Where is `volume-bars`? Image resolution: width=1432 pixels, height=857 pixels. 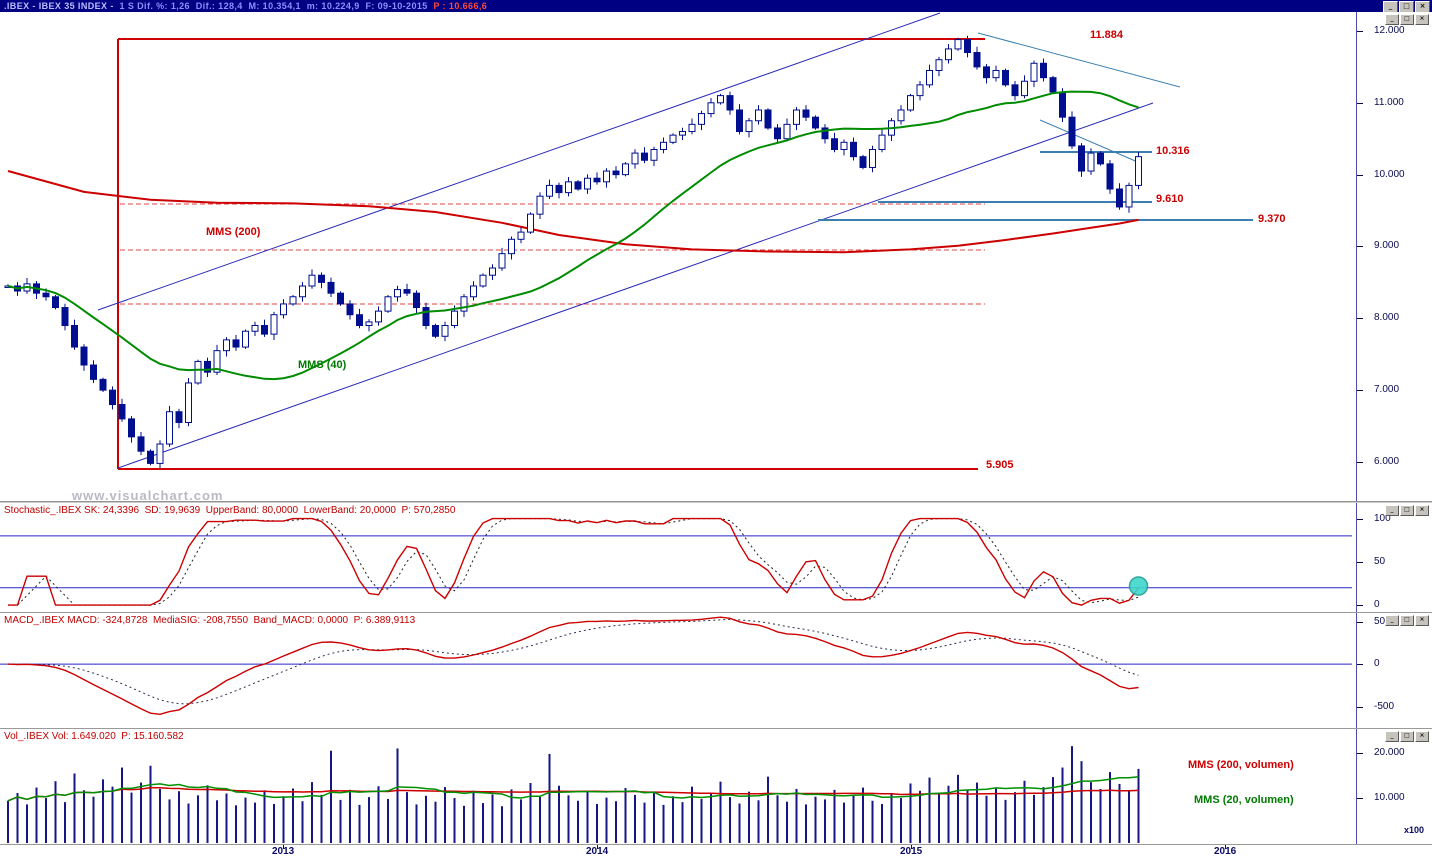
volume-bars is located at coordinates (573, 794).